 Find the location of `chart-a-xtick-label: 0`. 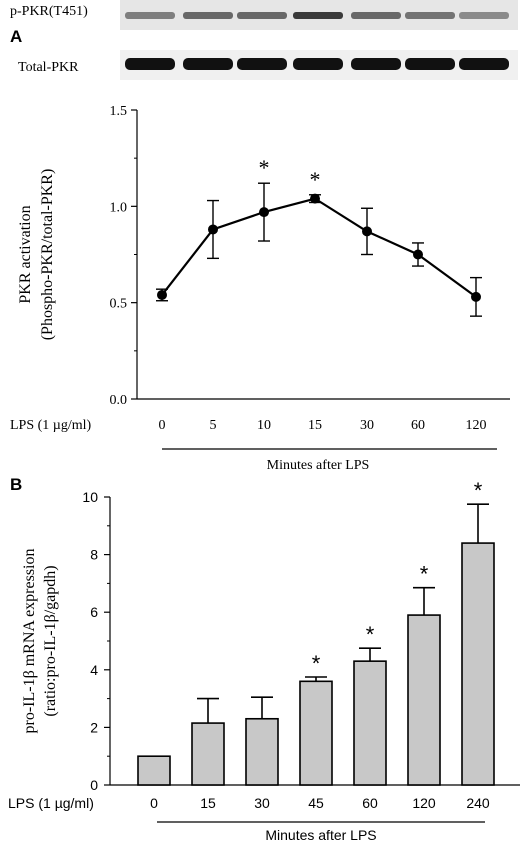

chart-a-xtick-label: 0 is located at coordinates (162, 425).